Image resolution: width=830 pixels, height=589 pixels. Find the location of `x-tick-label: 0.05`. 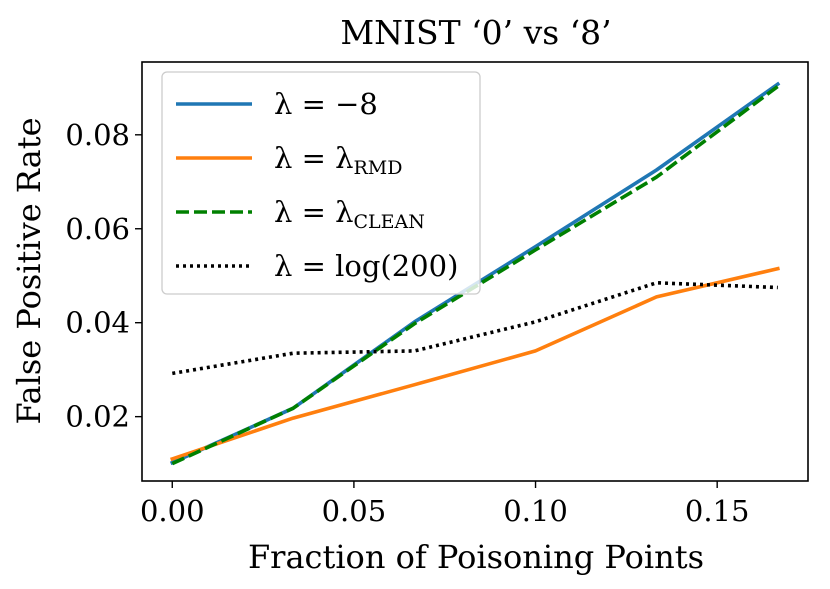

x-tick-label: 0.05 is located at coordinates (354, 511).